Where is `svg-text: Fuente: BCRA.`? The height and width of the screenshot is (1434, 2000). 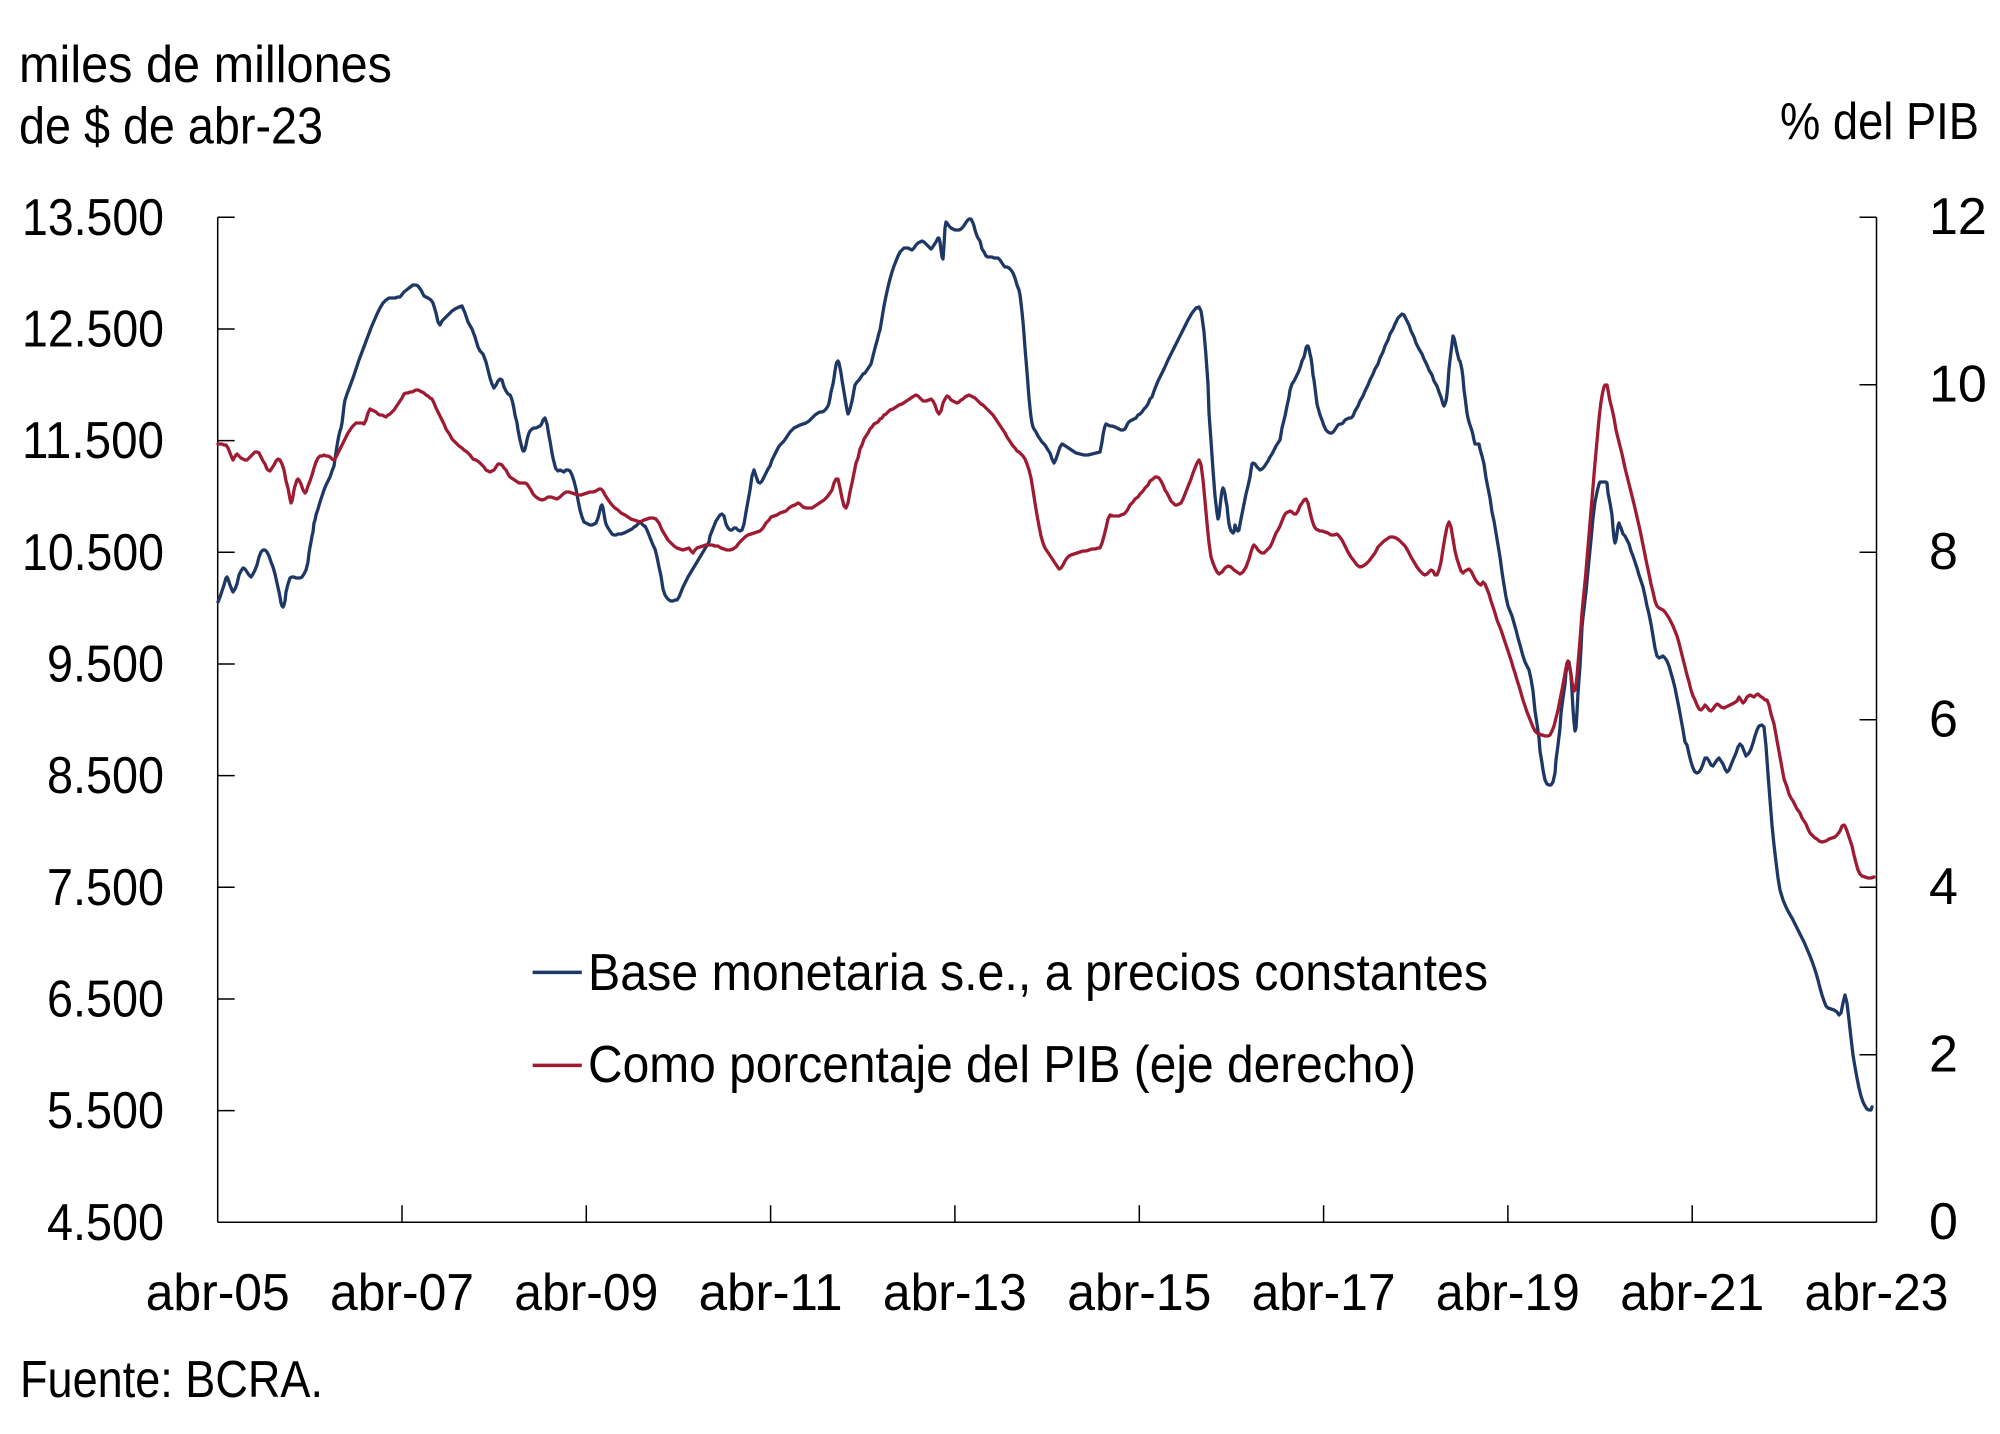
svg-text: Fuente: BCRA. is located at coordinates (171, 1380).